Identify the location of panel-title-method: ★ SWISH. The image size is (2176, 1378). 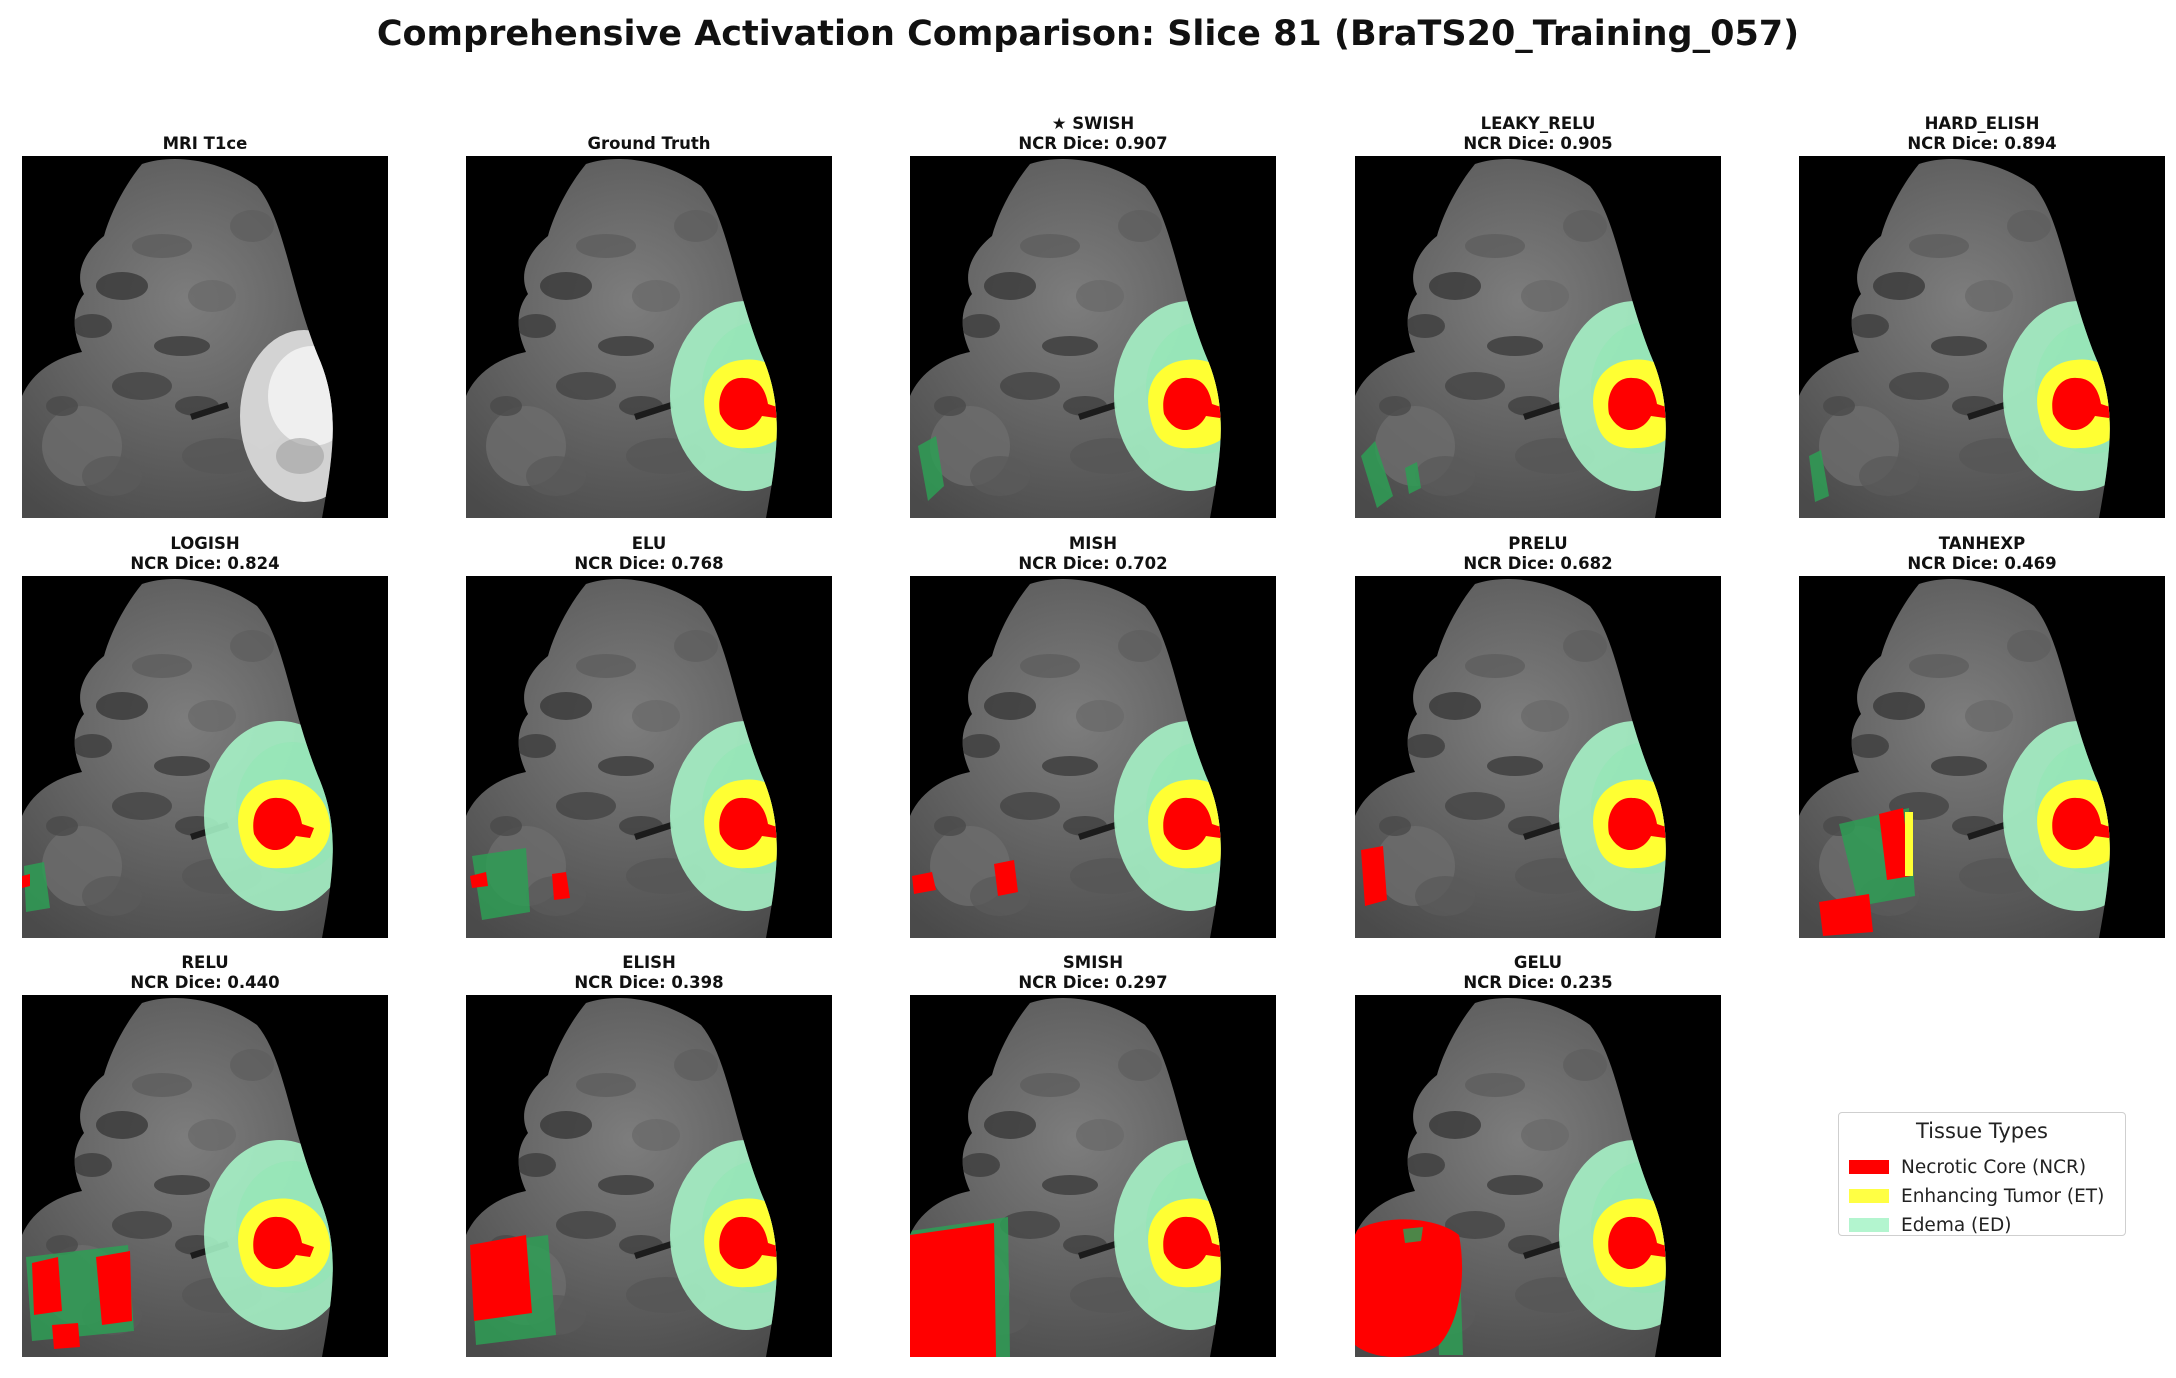
(1093, 123).